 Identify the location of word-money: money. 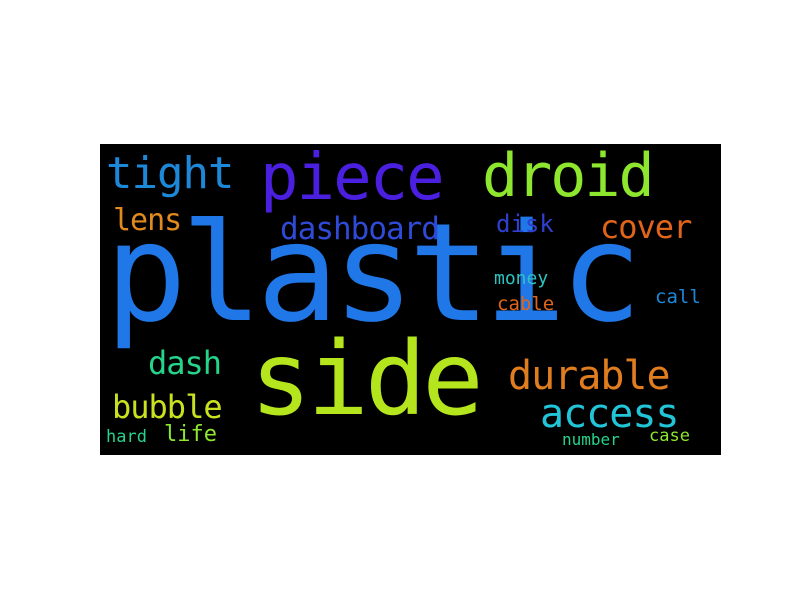
(521, 278).